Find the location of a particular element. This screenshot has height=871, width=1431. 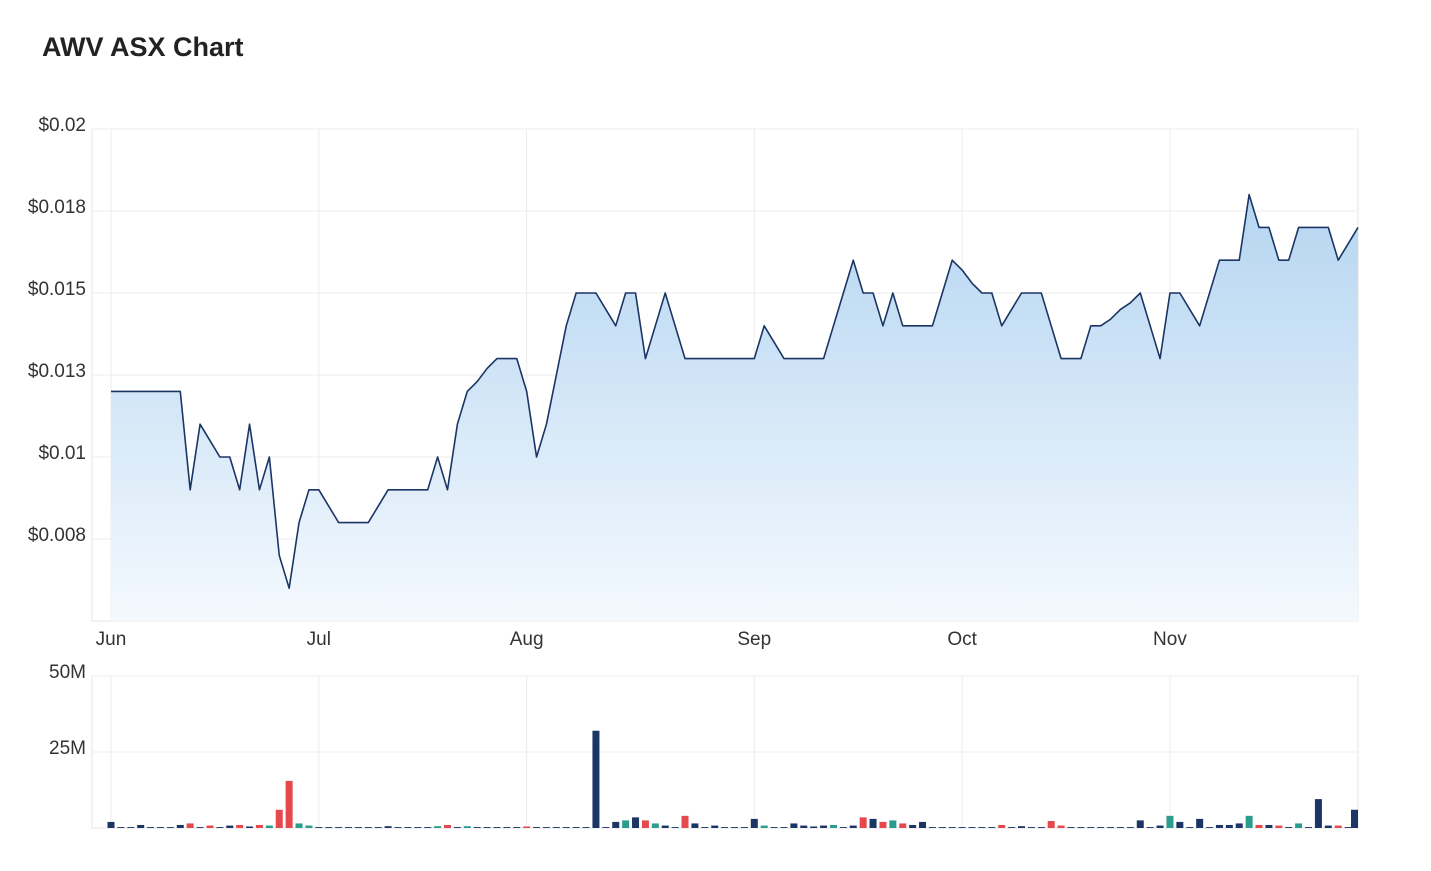

x-tick-label: Jun is located at coordinates (111, 639).